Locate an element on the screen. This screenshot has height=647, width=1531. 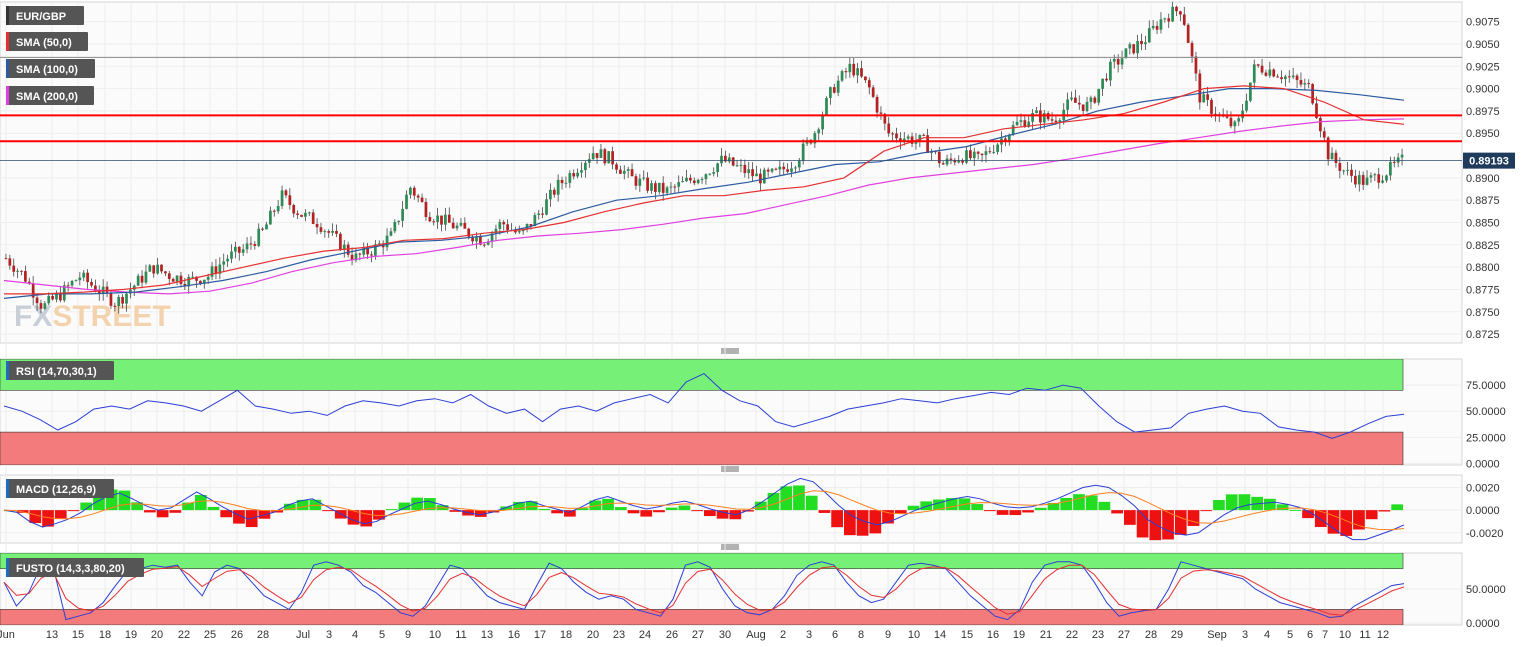
macd-tag: MACD (12,26,9) is located at coordinates (60, 488).